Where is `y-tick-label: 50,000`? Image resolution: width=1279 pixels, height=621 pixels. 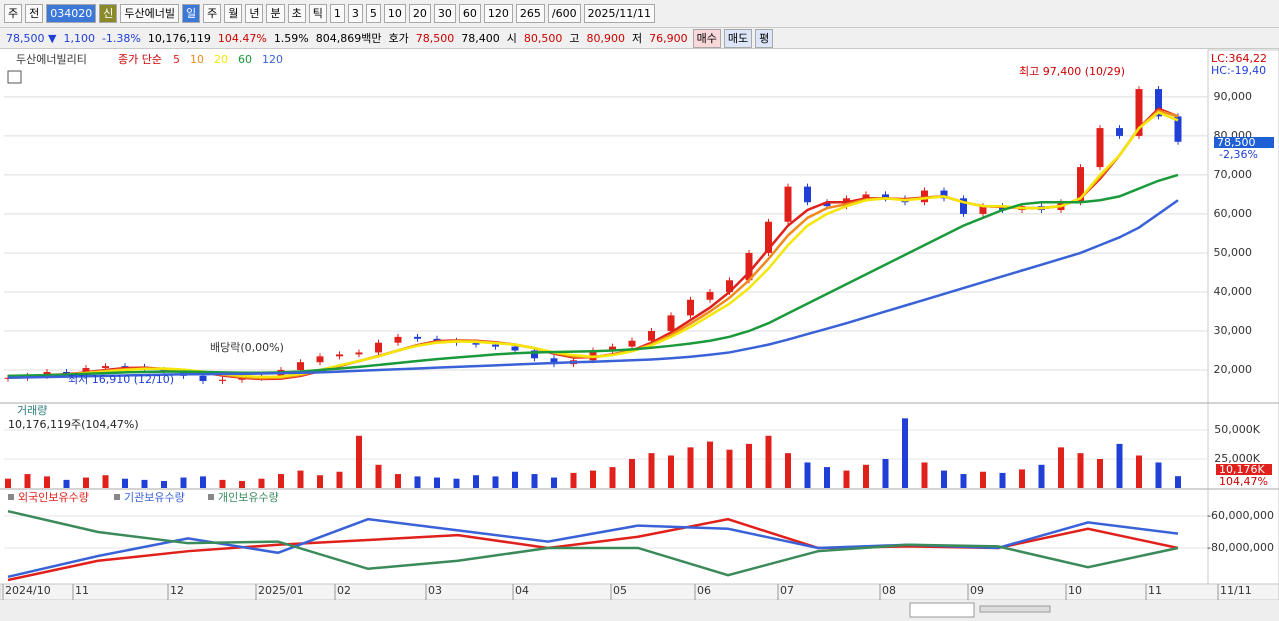 y-tick-label: 50,000 is located at coordinates (1233, 252).